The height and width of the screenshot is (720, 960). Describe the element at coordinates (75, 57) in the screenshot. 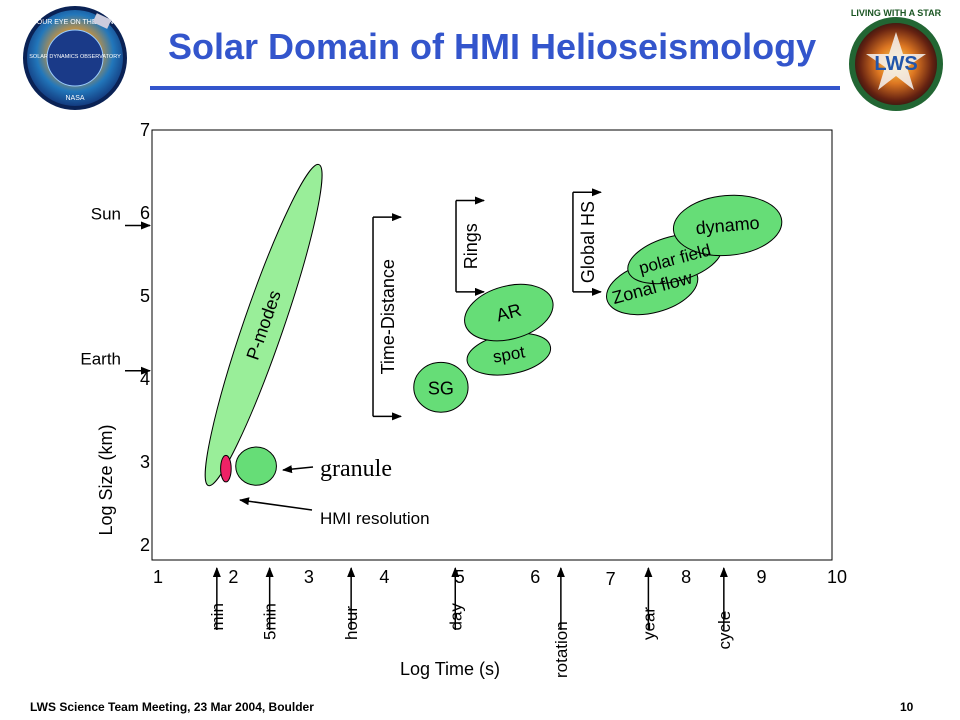

I see `sdo-logo-center-text: SOLAR DYNAMICS OBSERVATORY` at that location.